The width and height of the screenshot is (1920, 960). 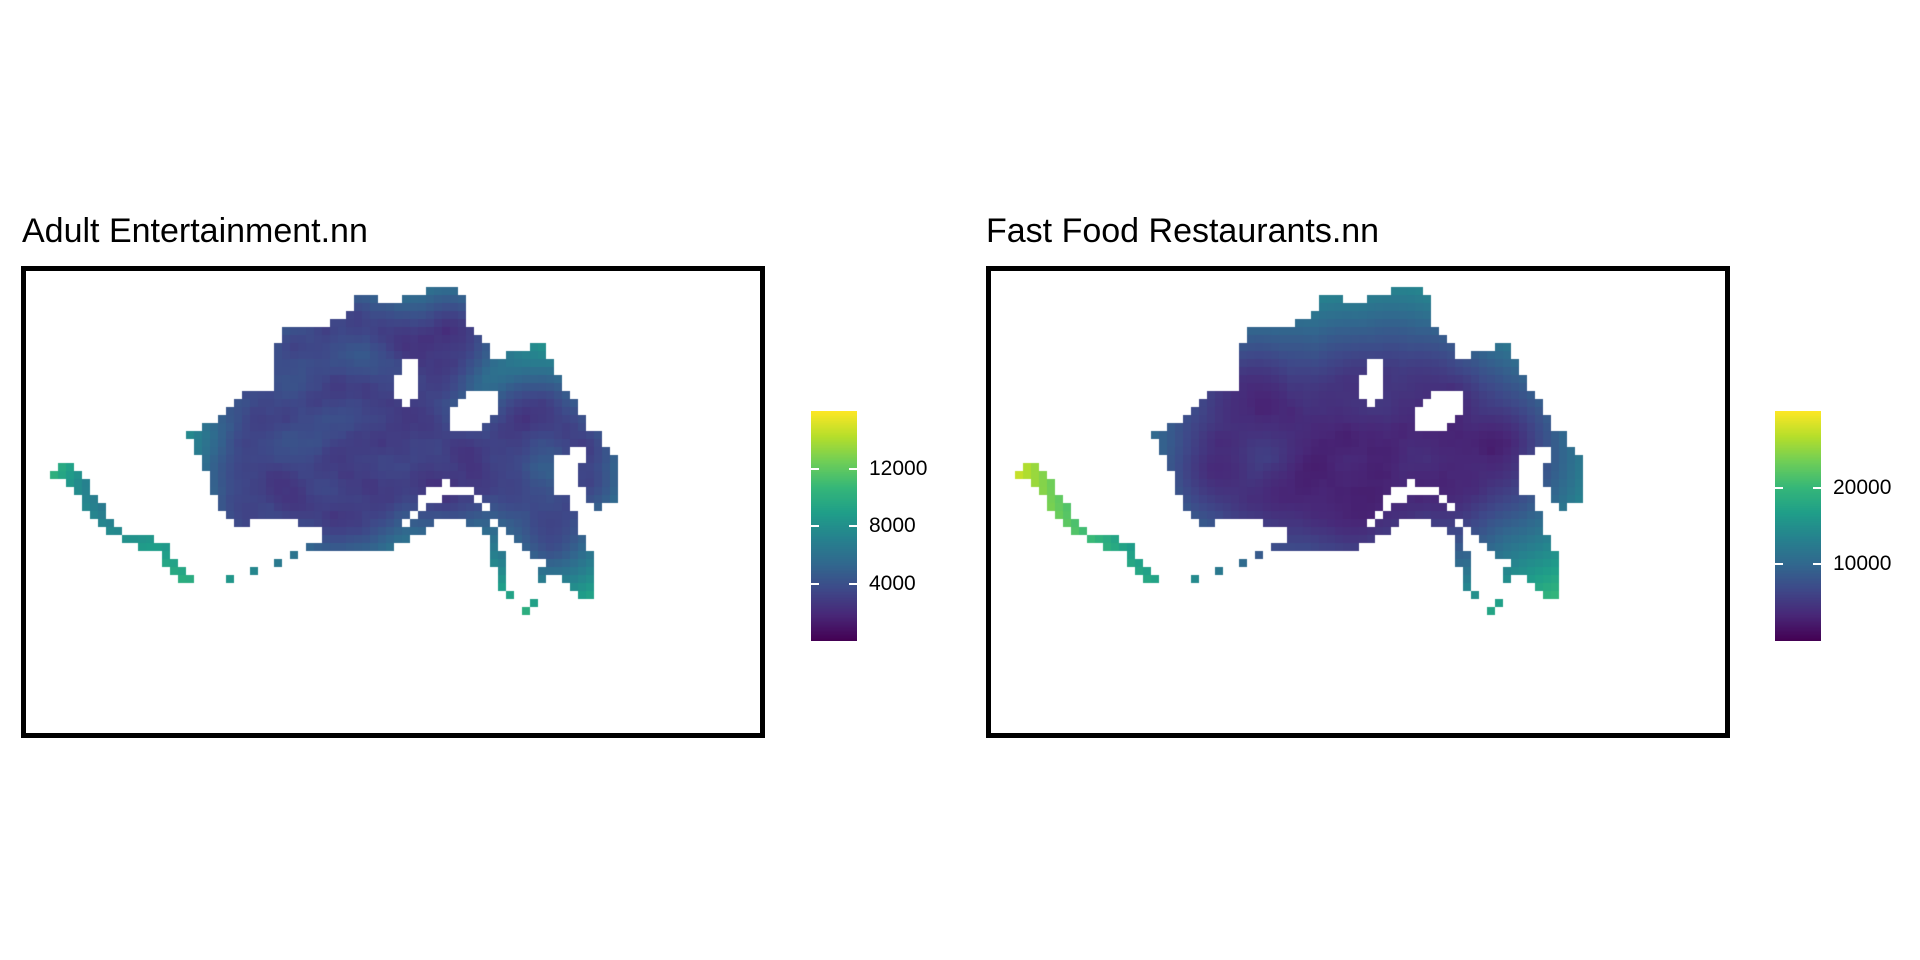 What do you see at coordinates (1798, 526) in the screenshot?
I see `legend-colorbar` at bounding box center [1798, 526].